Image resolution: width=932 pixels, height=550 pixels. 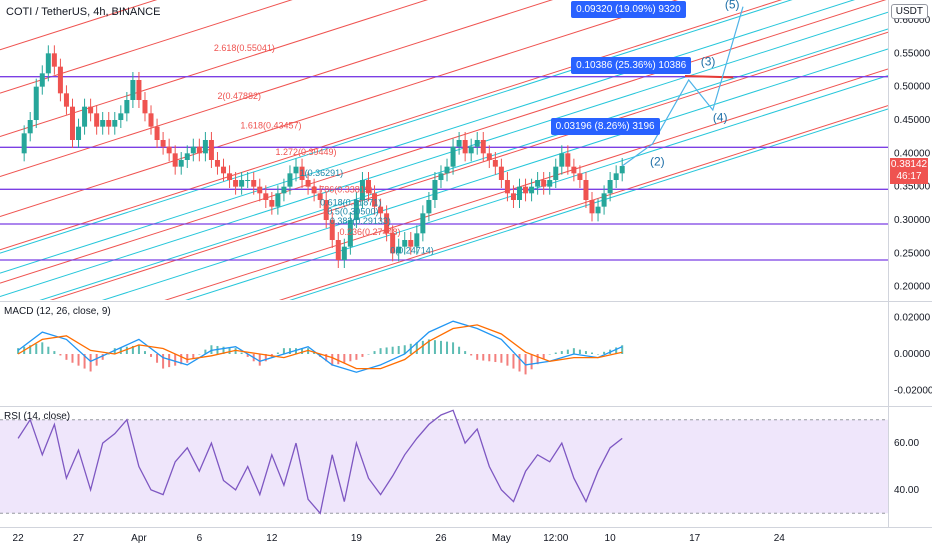 I want to click on wave-label: (5), so click(x=732, y=6).